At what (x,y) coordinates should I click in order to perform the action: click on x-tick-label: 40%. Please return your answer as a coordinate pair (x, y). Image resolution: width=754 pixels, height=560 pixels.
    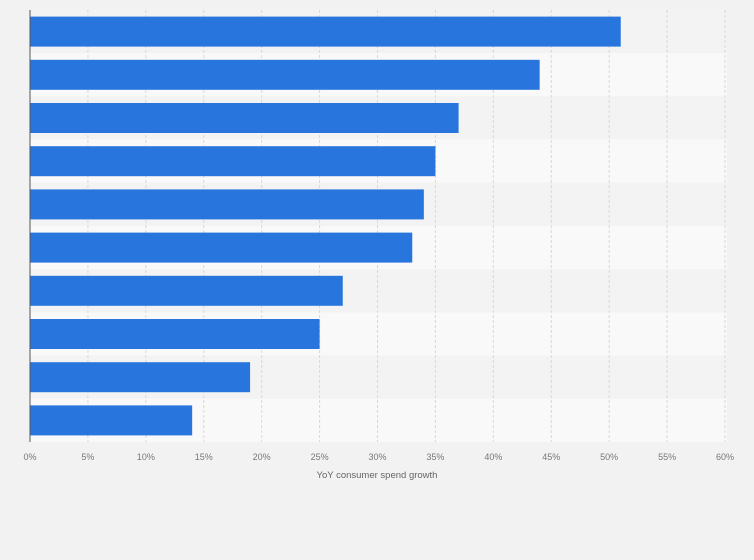
    Looking at the image, I should click on (493, 457).